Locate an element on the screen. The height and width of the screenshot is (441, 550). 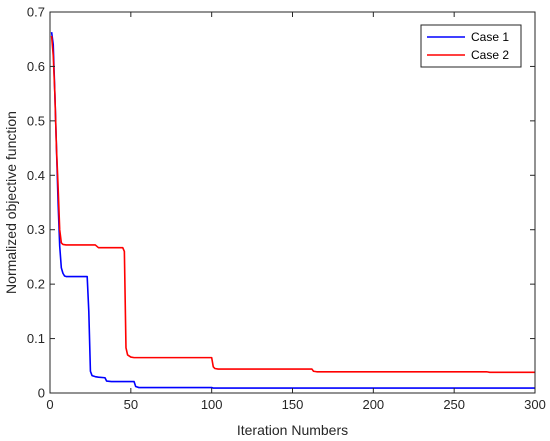
x-tick-label: 0 is located at coordinates (49, 404).